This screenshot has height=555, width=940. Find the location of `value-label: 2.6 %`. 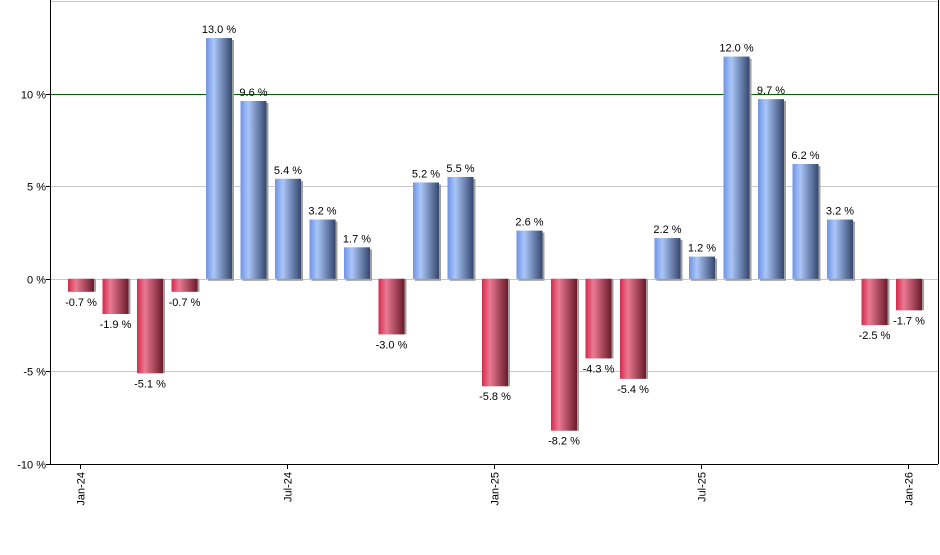

value-label: 2.6 % is located at coordinates (529, 223).